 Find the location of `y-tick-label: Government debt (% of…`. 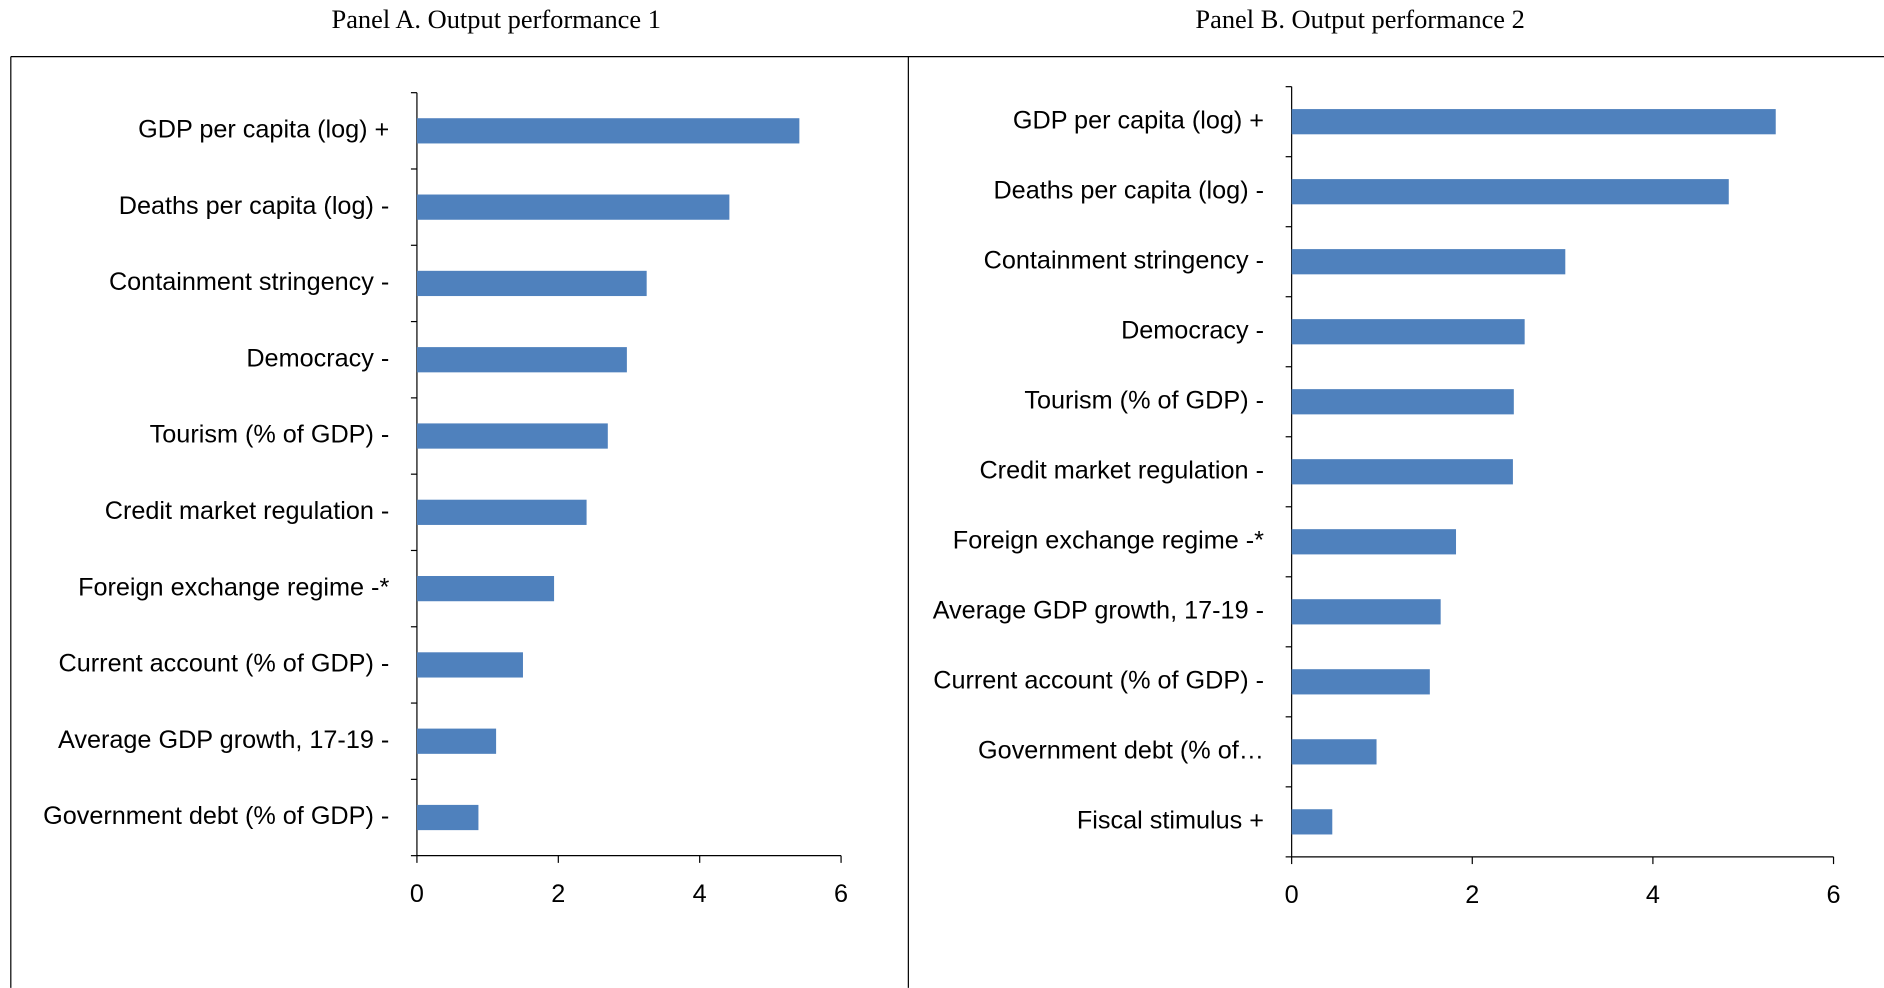

y-tick-label: Government debt (% of… is located at coordinates (1121, 751).